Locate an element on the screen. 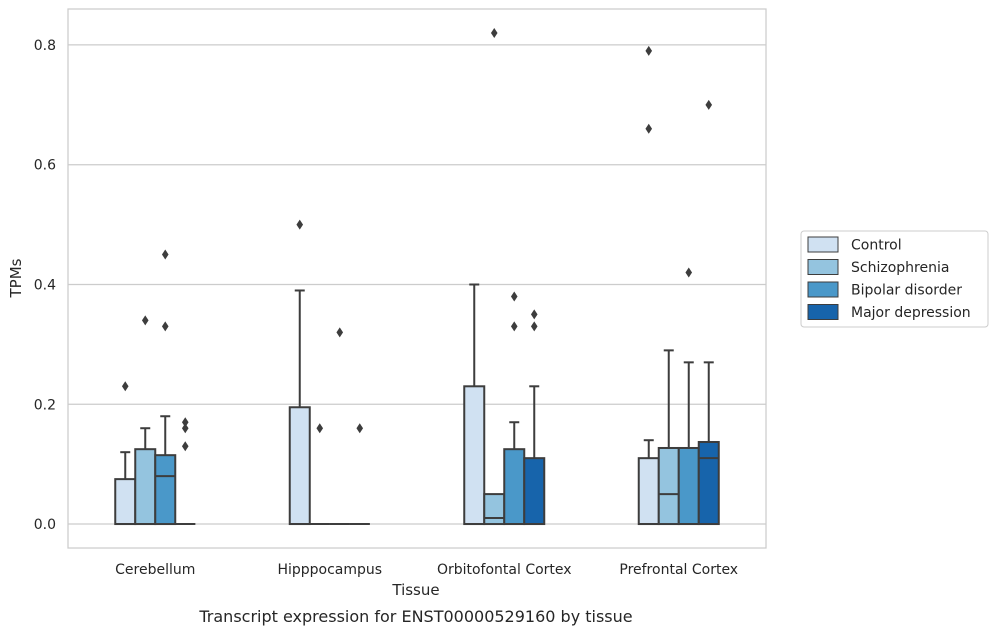  legend-label: Major depression is located at coordinates (911, 313).